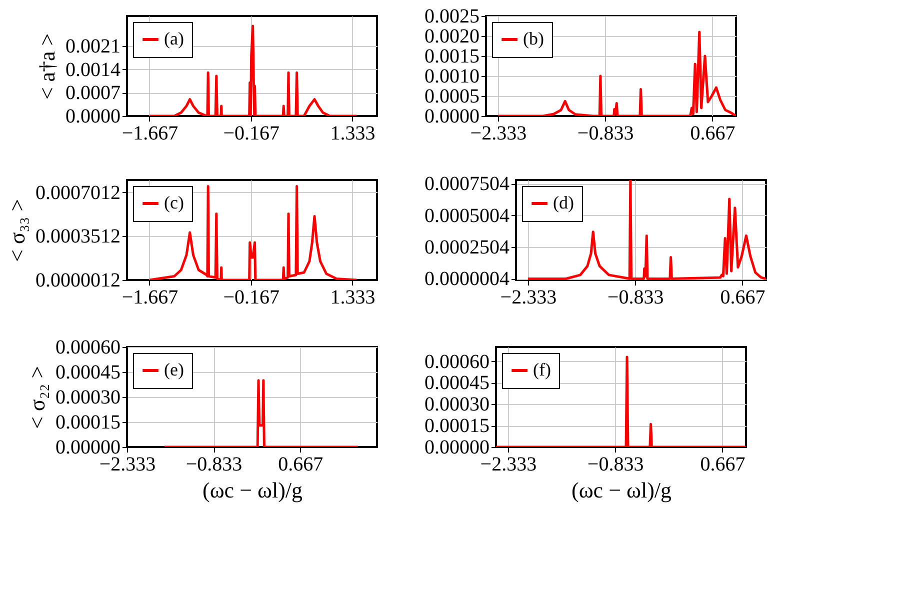 Image resolution: width=900 pixels, height=600 pixels. Describe the element at coordinates (37, 398) in the screenshot. I see `y-axis-title: < σ₂₂ >` at that location.